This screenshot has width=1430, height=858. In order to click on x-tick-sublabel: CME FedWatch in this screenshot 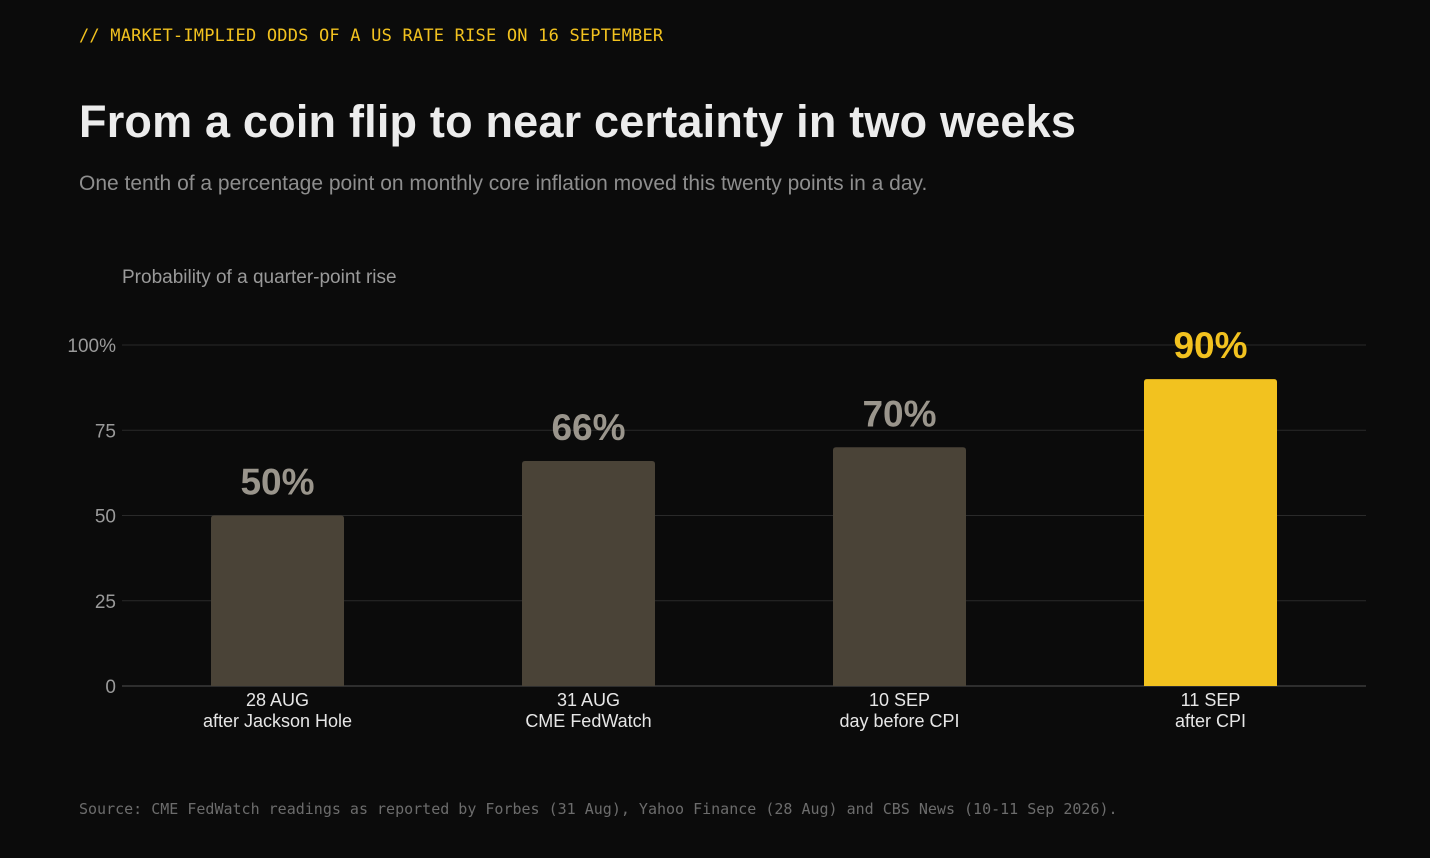, I will do `click(588, 721)`.